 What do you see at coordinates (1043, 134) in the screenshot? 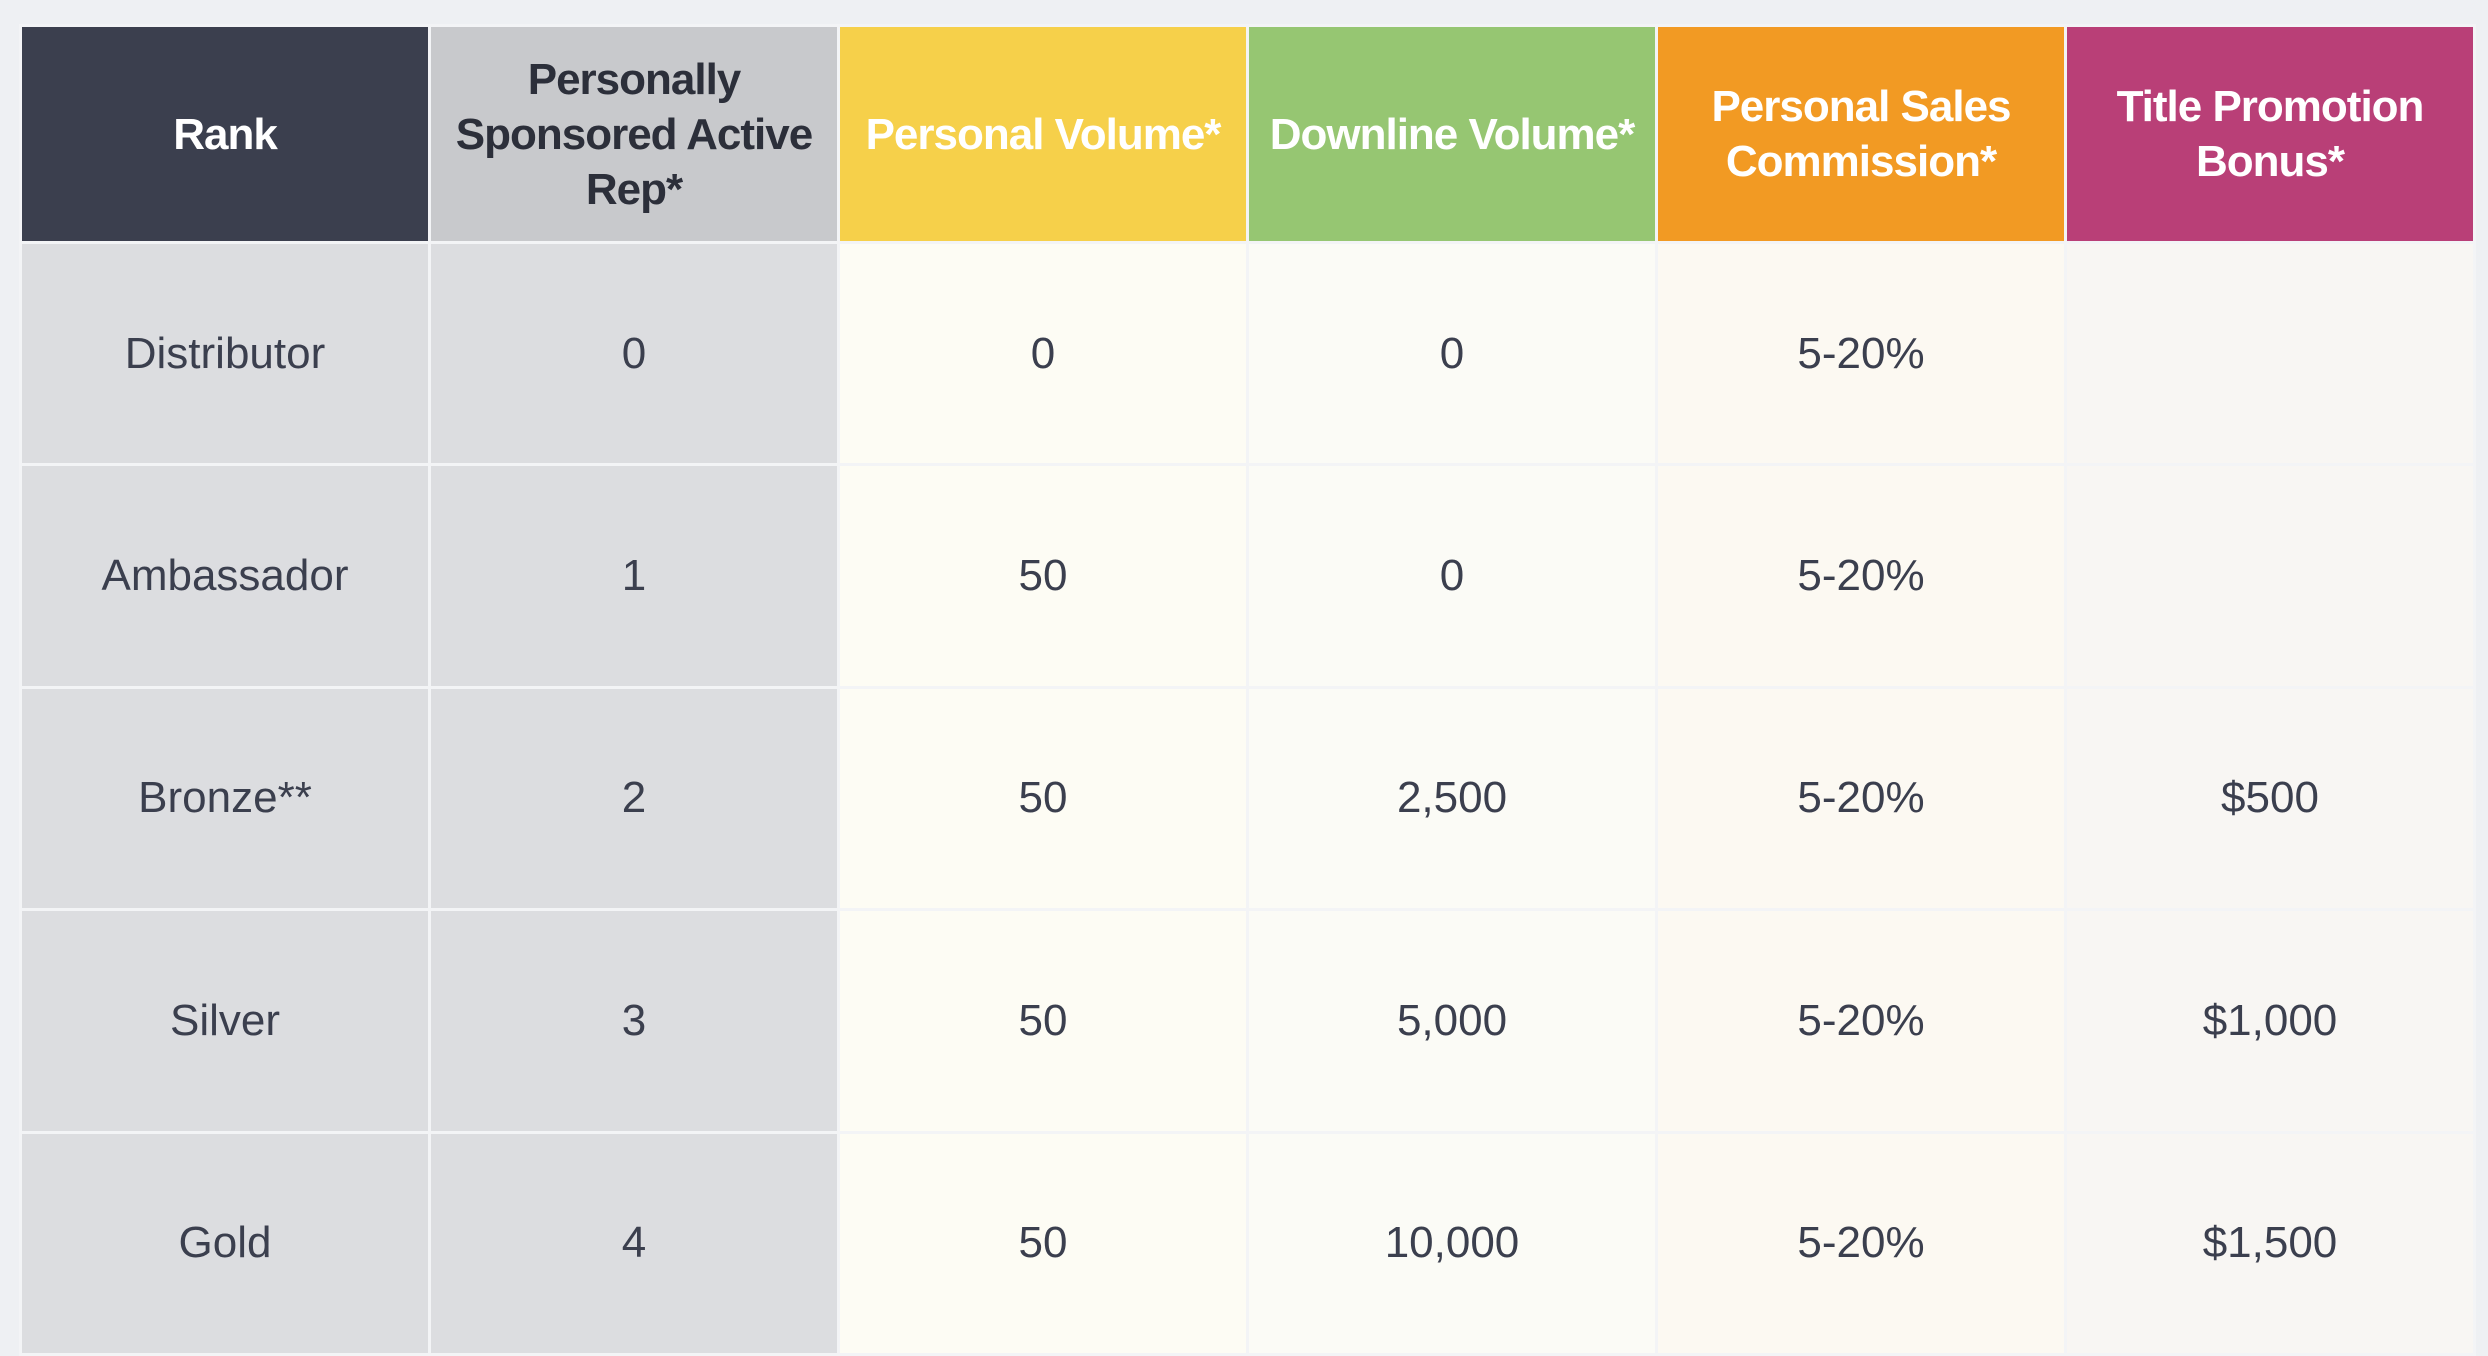
I see `header-cell: Personal Volume*` at bounding box center [1043, 134].